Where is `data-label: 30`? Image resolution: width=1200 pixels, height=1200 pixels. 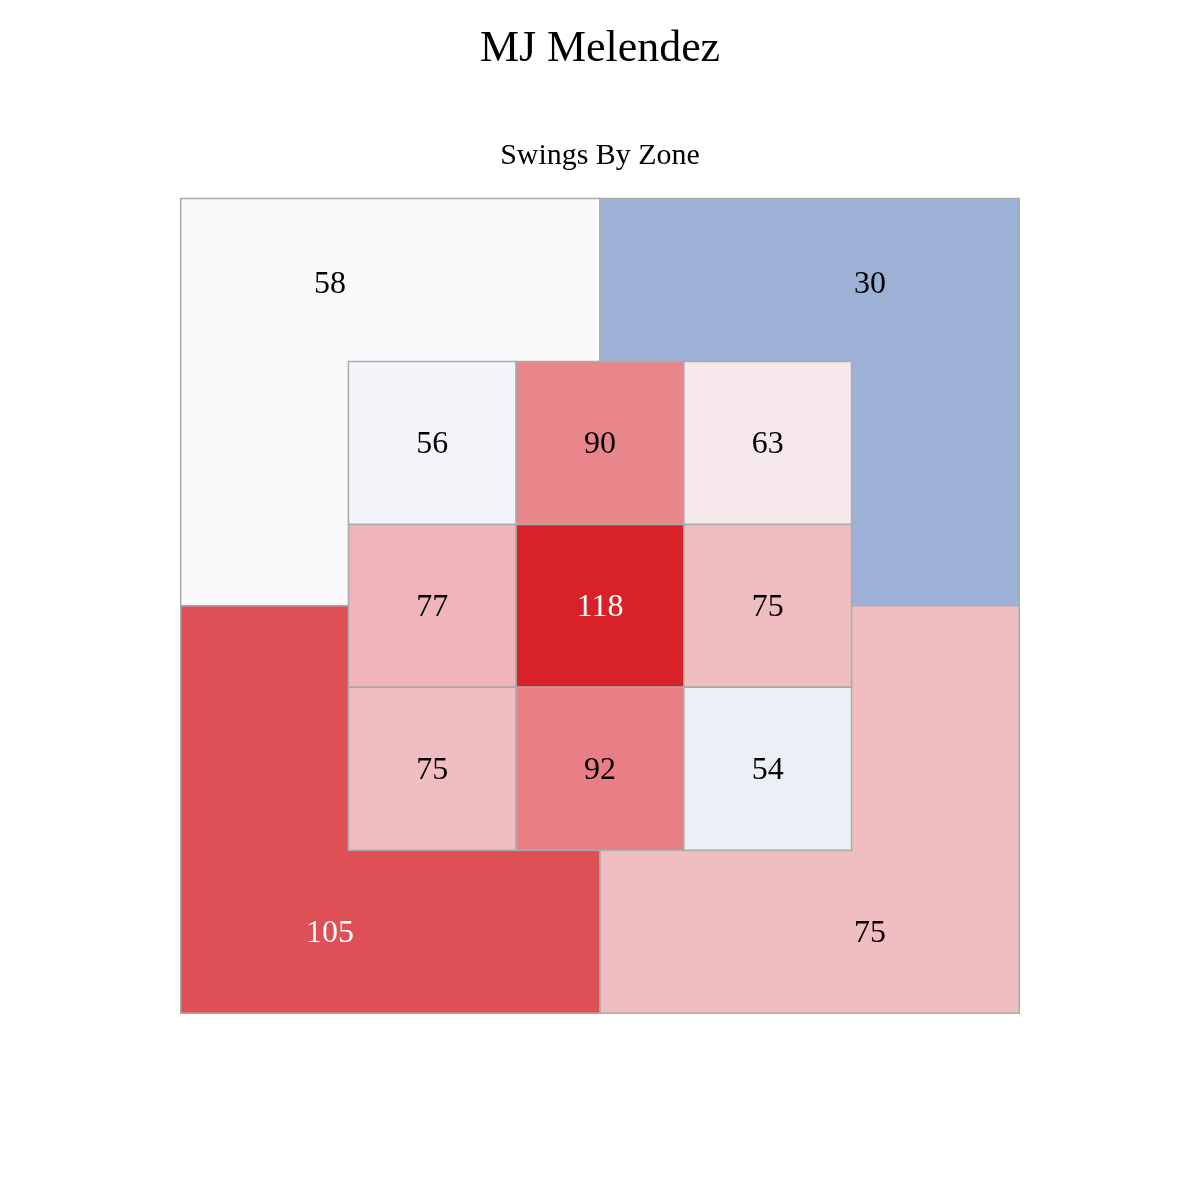 data-label: 30 is located at coordinates (870, 283).